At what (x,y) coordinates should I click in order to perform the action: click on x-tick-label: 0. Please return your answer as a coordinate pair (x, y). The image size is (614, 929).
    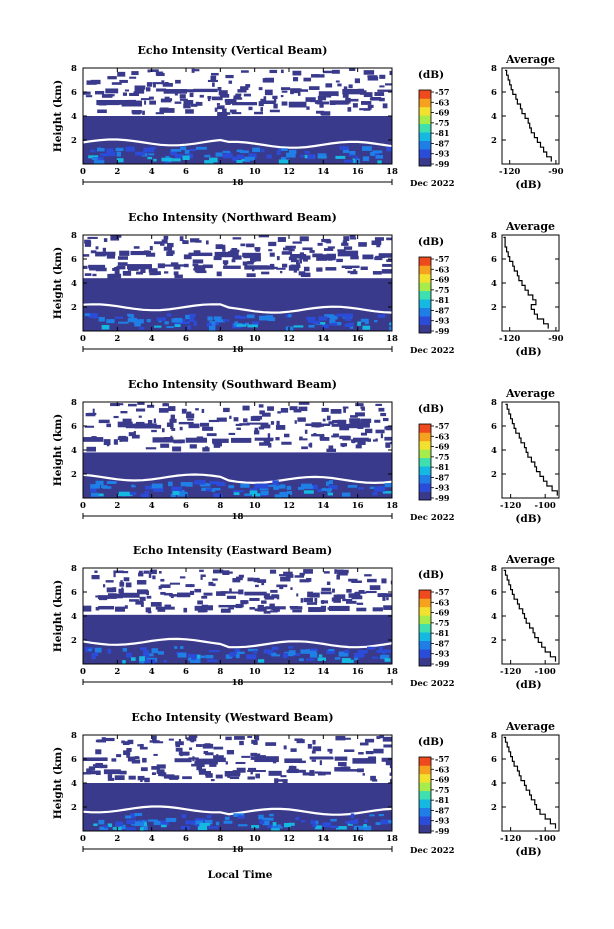
    Looking at the image, I should click on (83, 172).